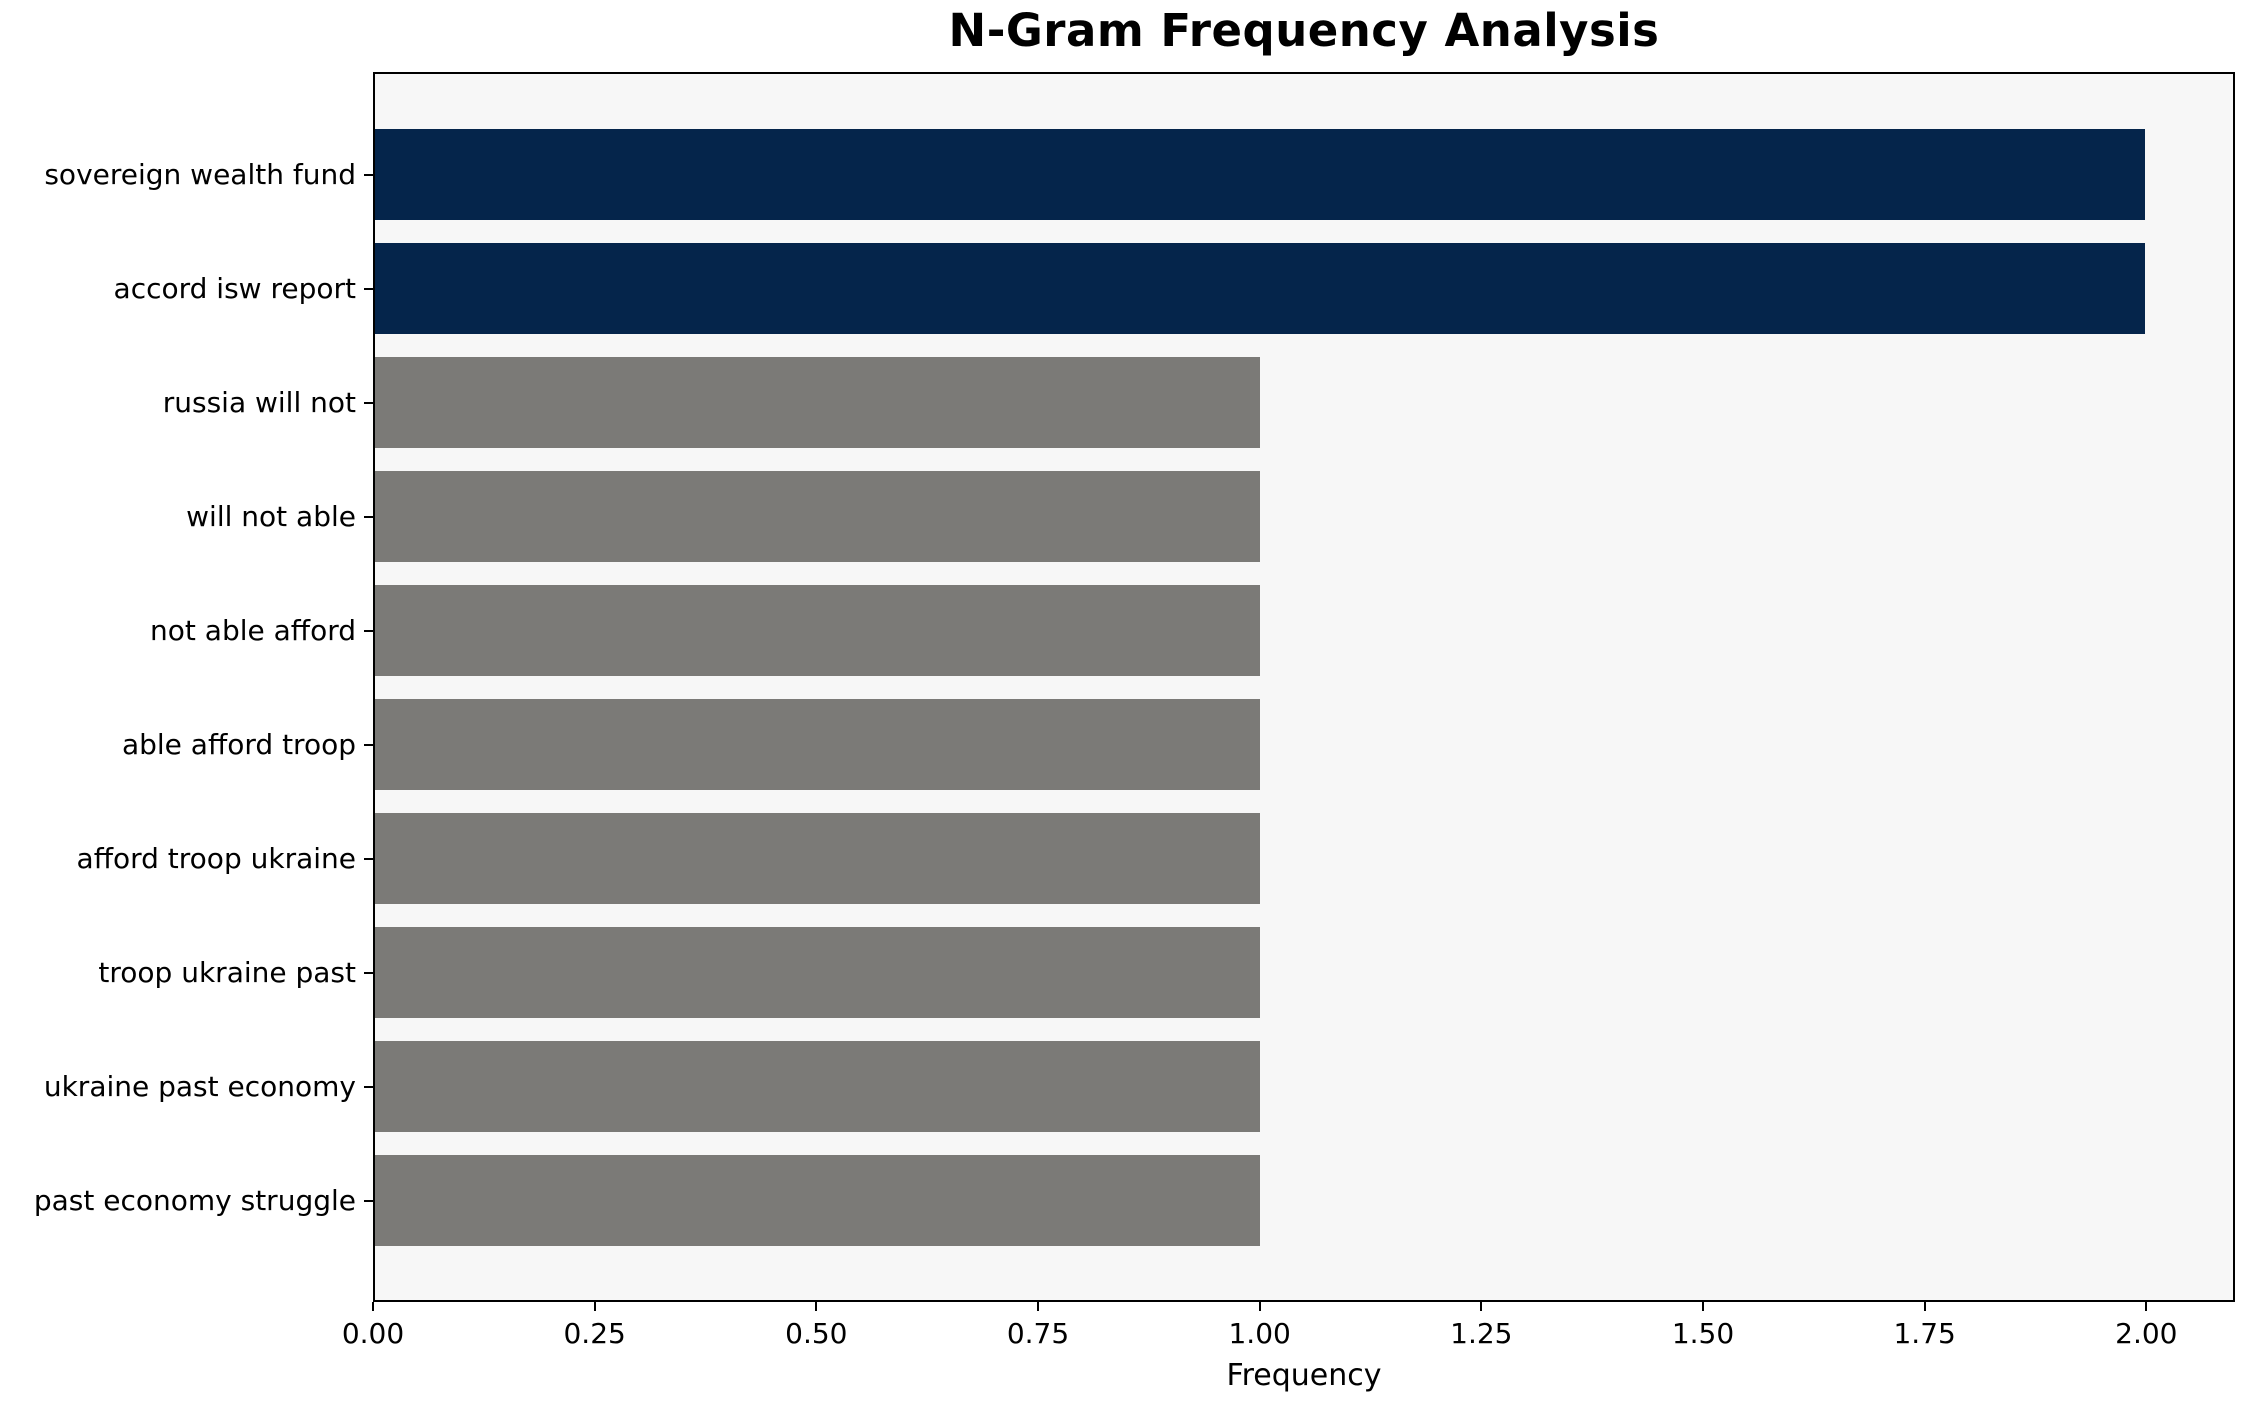 The height and width of the screenshot is (1414, 2255). I want to click on x-tick-label: 0.50, so click(816, 1333).